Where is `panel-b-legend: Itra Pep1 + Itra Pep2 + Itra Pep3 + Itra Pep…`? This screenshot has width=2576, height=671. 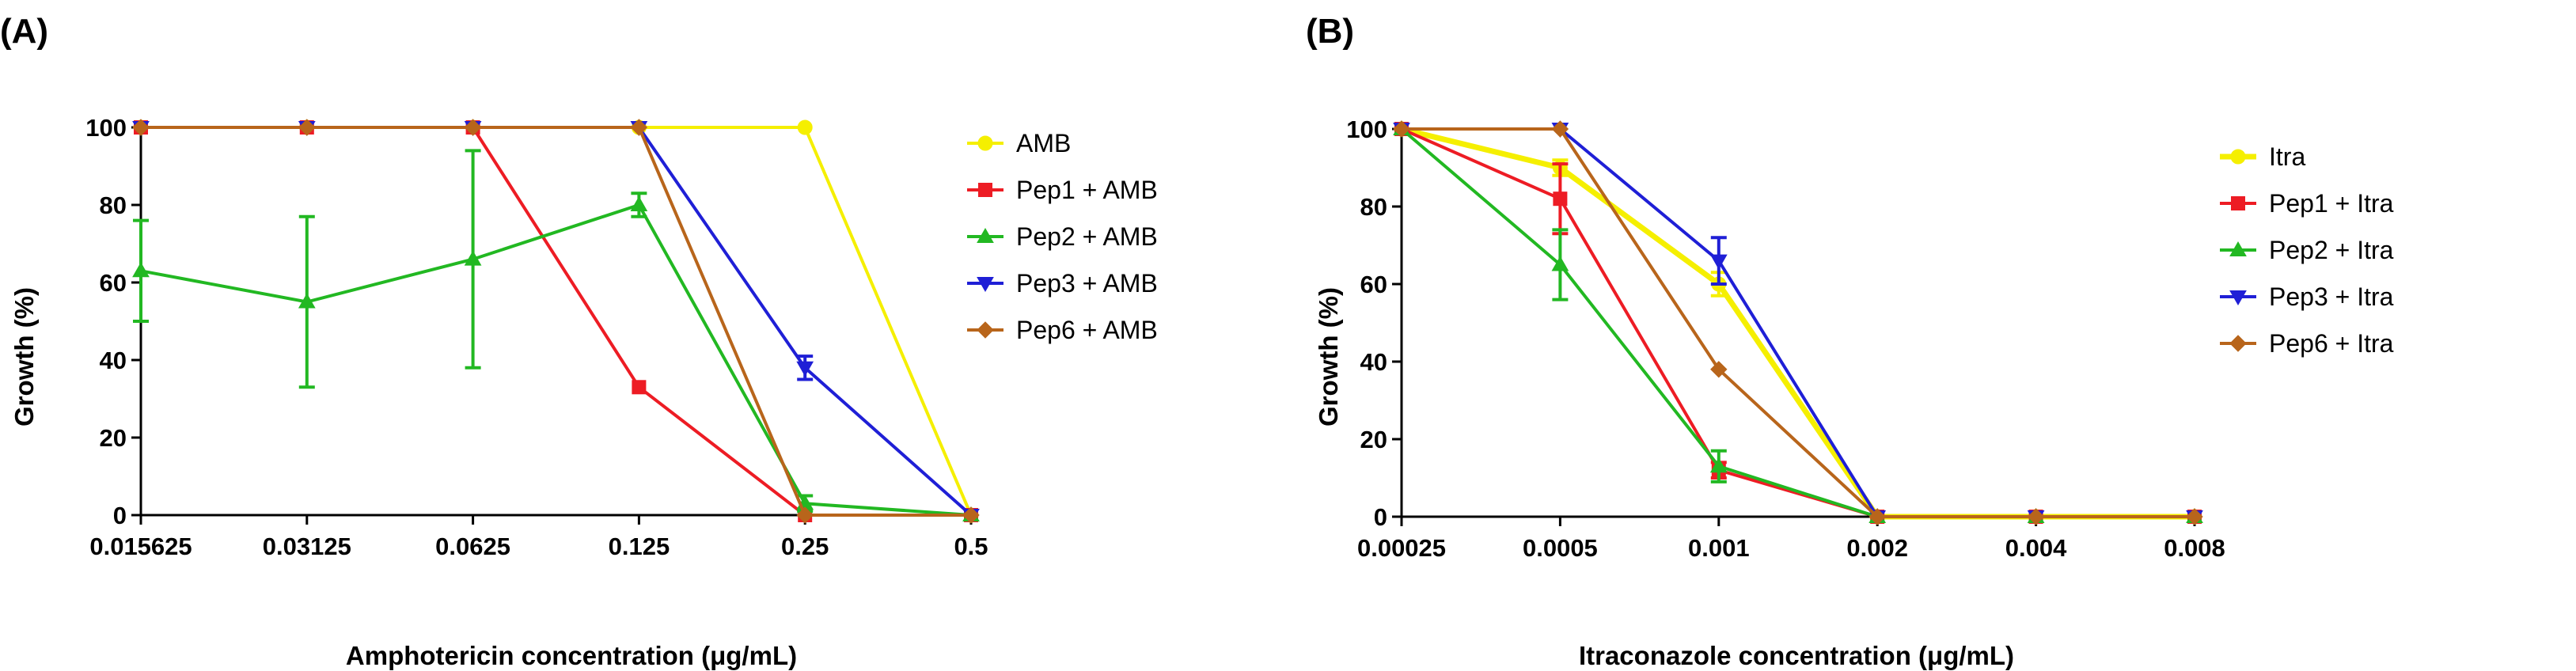
panel-b-legend: Itra Pep1 + Itra Pep2 + Itra Pep3 + Itra Pep… is located at coordinates (2307, 250).